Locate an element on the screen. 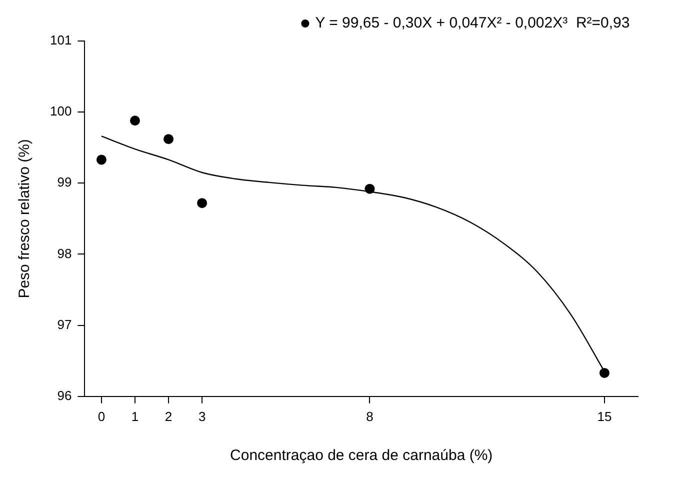 The height and width of the screenshot is (483, 686). x-tick-label: 15 is located at coordinates (604, 416).